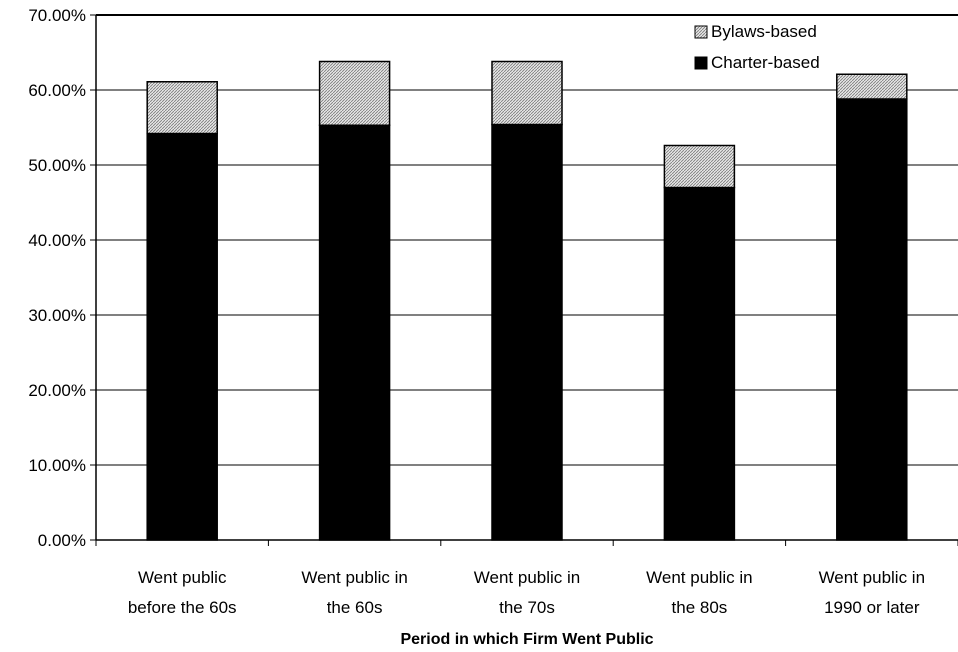 This screenshot has width=958, height=652. What do you see at coordinates (182, 607) in the screenshot?
I see `x-category-label: before the 60s` at bounding box center [182, 607].